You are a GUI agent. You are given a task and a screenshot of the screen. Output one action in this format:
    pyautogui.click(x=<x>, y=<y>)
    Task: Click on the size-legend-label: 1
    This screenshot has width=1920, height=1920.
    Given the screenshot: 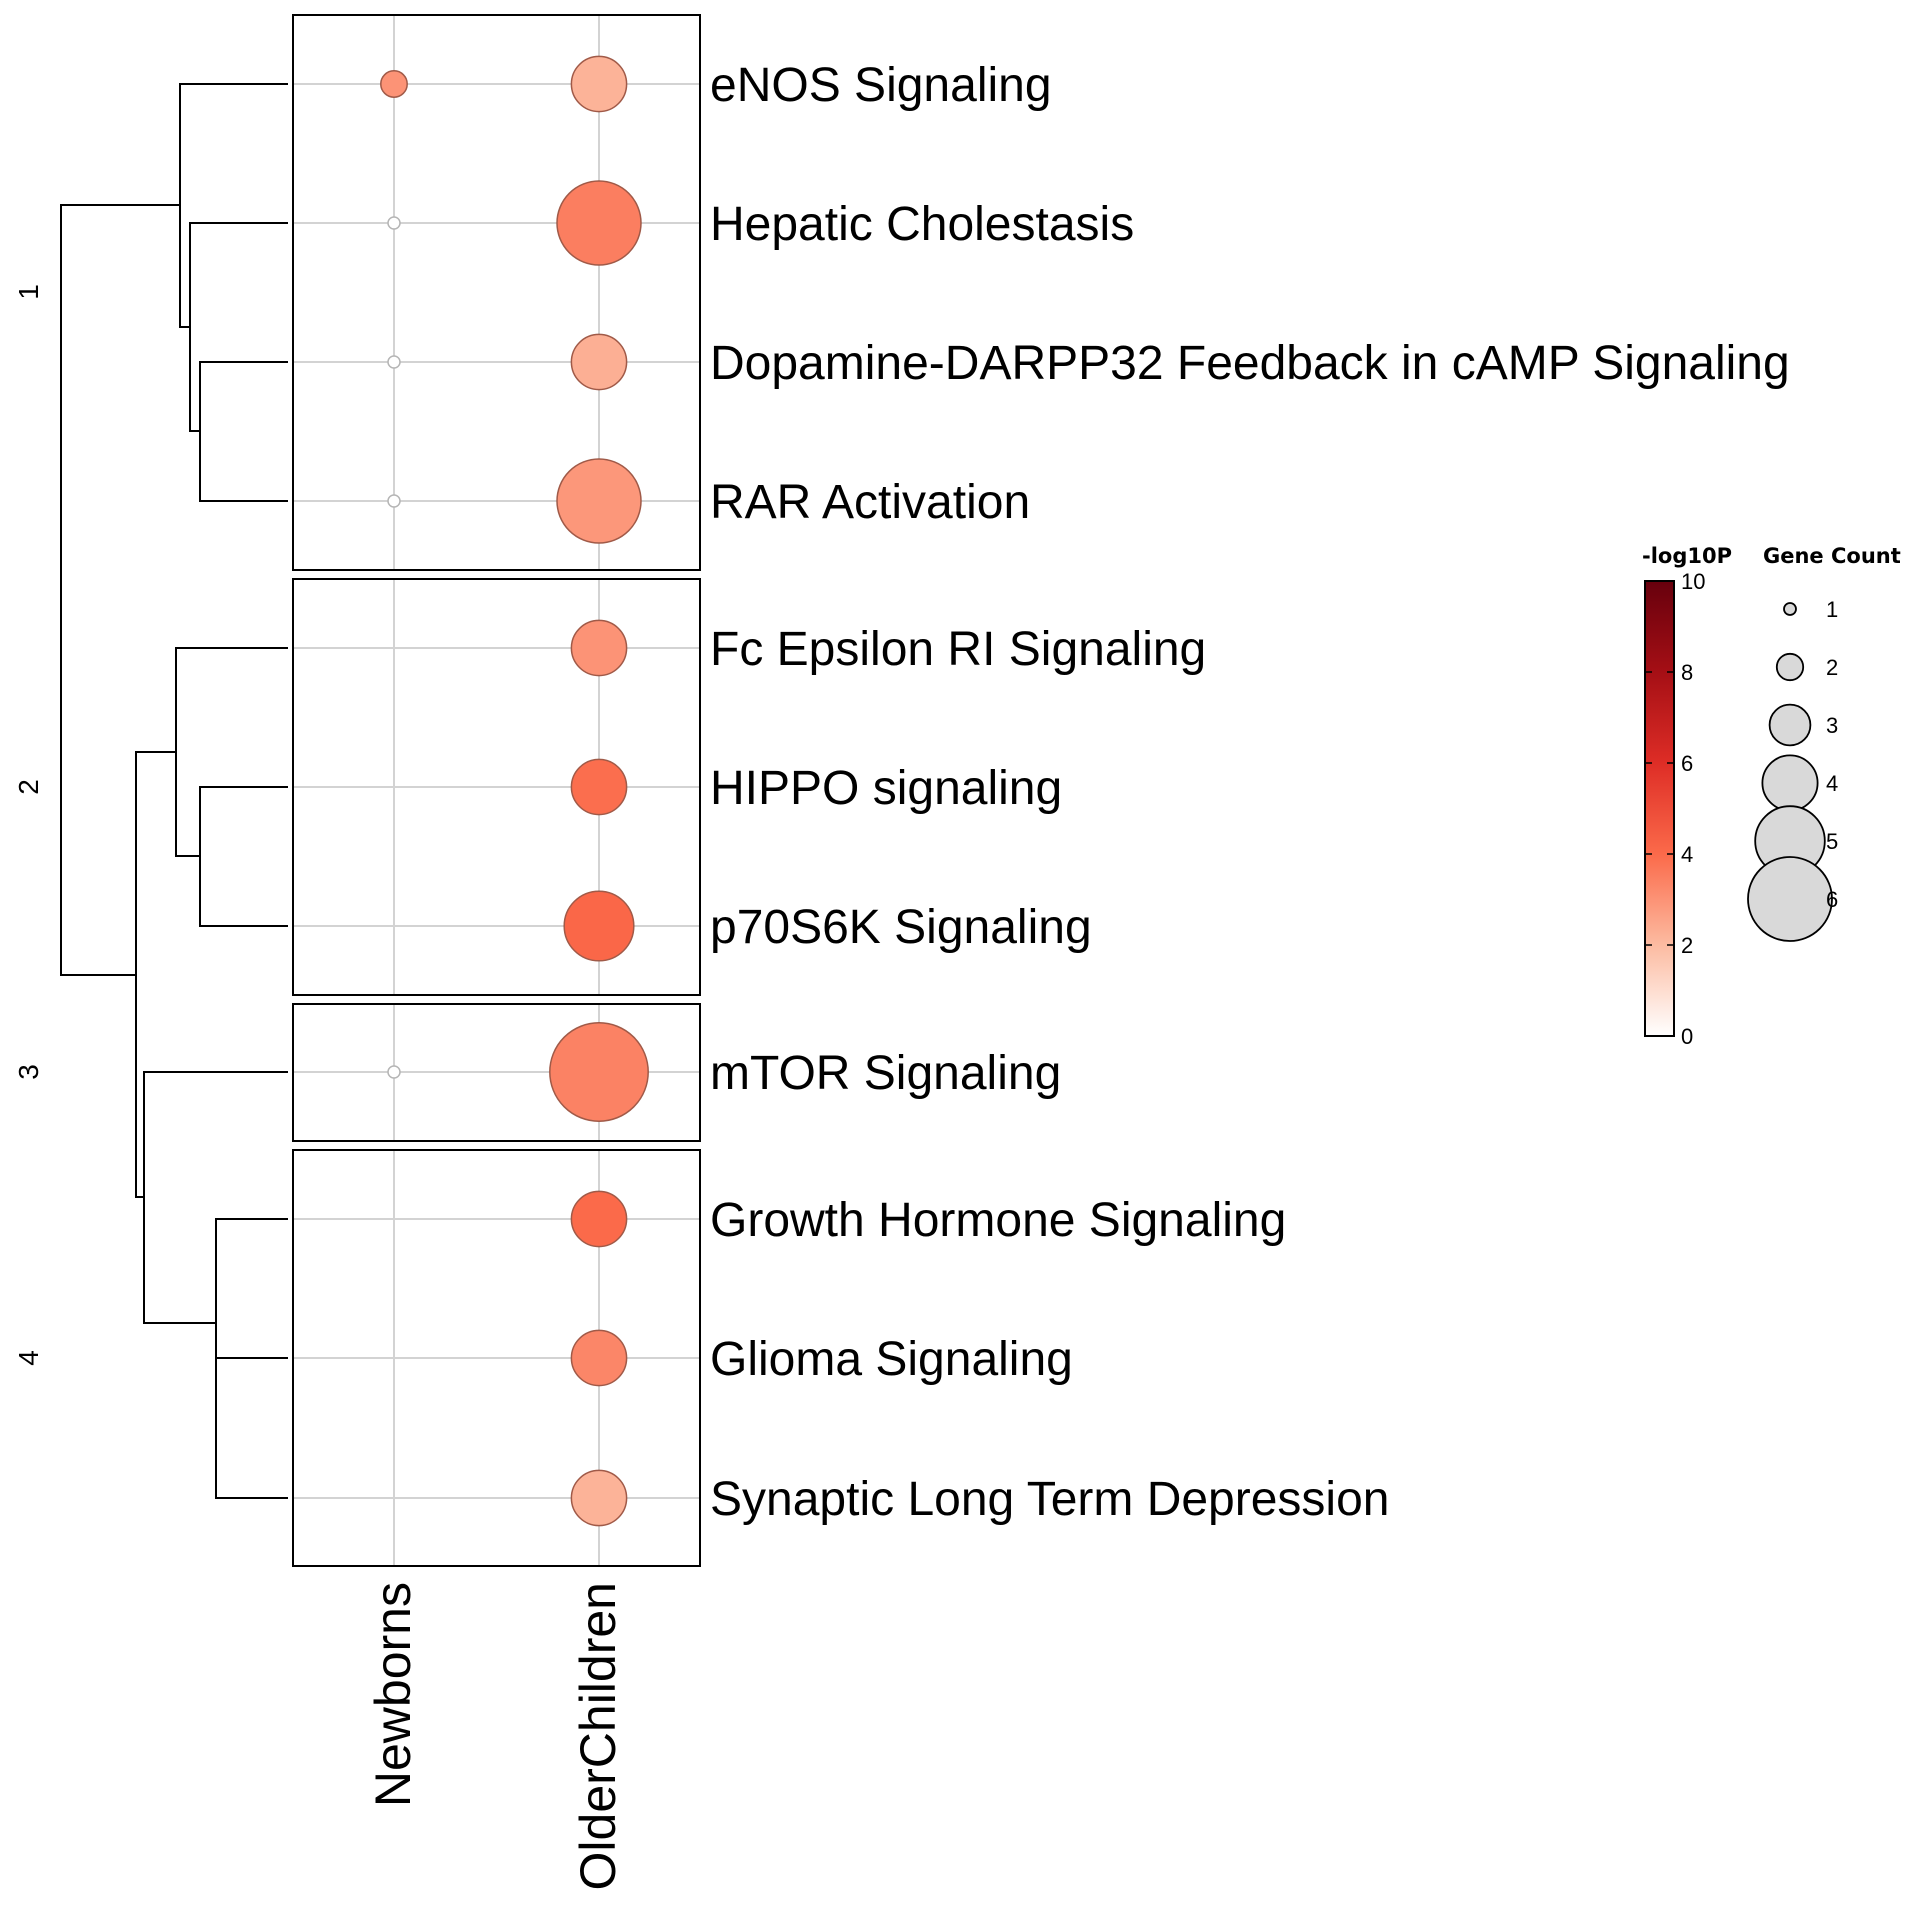 What is the action you would take?
    pyautogui.click(x=1832, y=609)
    